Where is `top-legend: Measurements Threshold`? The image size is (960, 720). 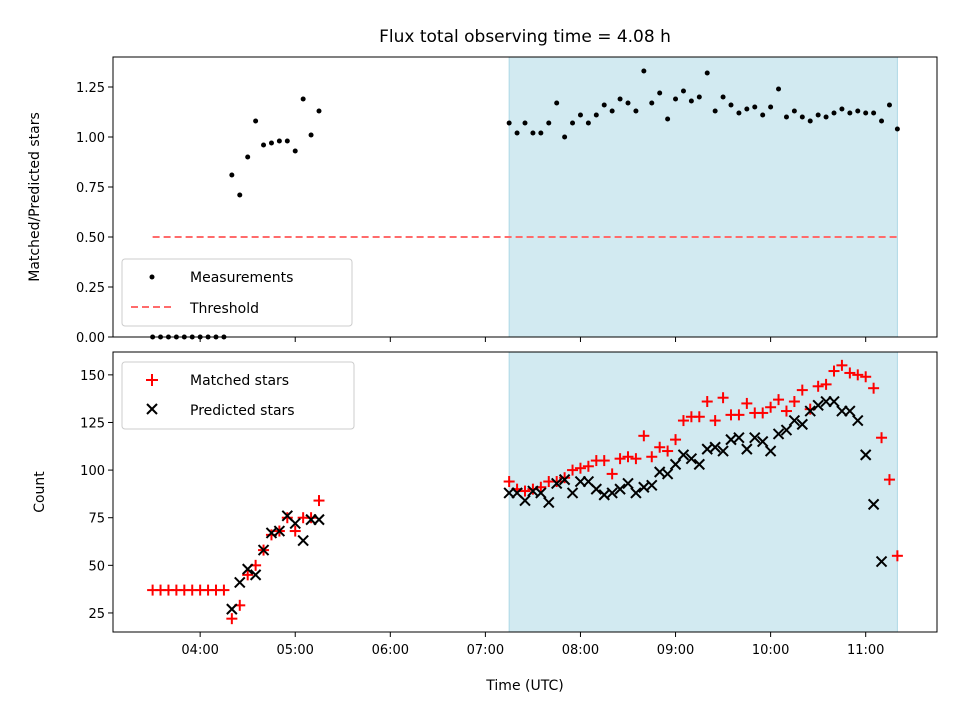 top-legend: Measurements Threshold is located at coordinates (237, 292).